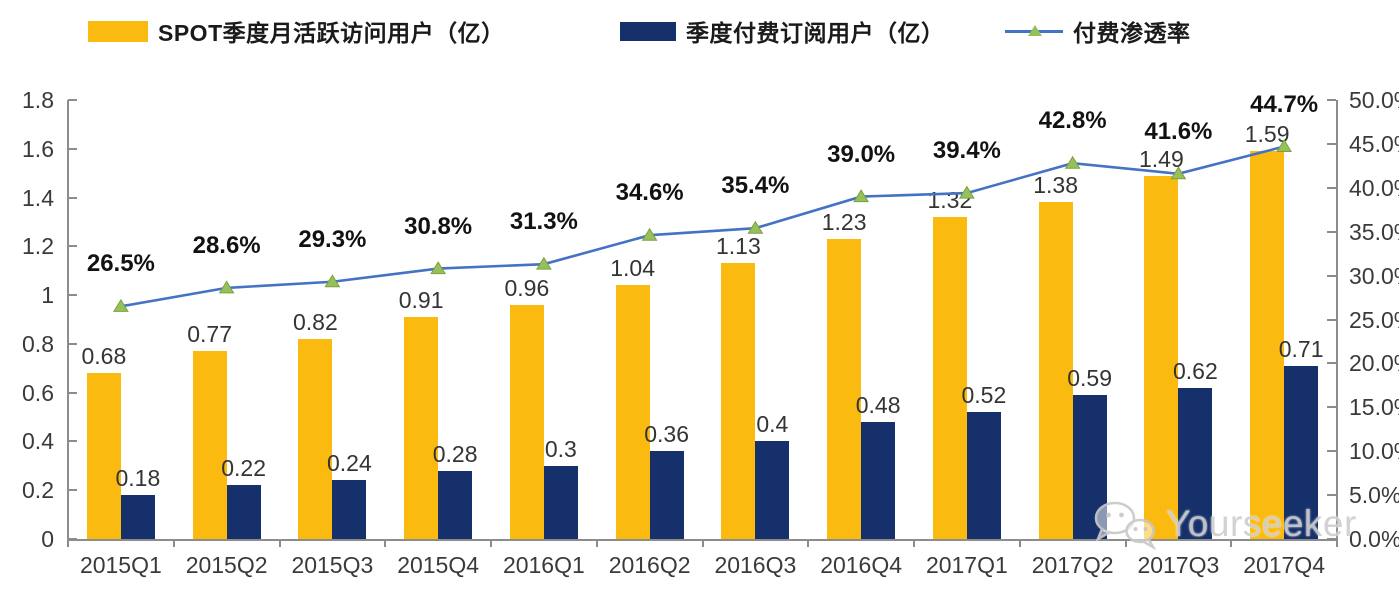 Image resolution: width=1399 pixels, height=596 pixels. Describe the element at coordinates (543, 222) in the screenshot. I see `penetration-value-label: 31.3%` at that location.